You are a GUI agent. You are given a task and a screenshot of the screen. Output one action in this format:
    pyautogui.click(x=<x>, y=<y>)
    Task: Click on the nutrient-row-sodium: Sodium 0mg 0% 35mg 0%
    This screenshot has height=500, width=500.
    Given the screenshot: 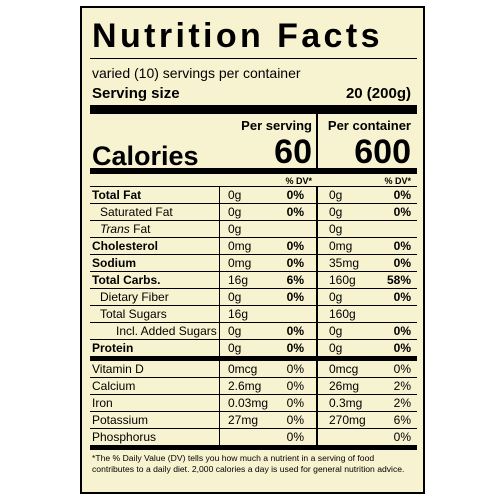 What is the action you would take?
    pyautogui.click(x=253, y=262)
    